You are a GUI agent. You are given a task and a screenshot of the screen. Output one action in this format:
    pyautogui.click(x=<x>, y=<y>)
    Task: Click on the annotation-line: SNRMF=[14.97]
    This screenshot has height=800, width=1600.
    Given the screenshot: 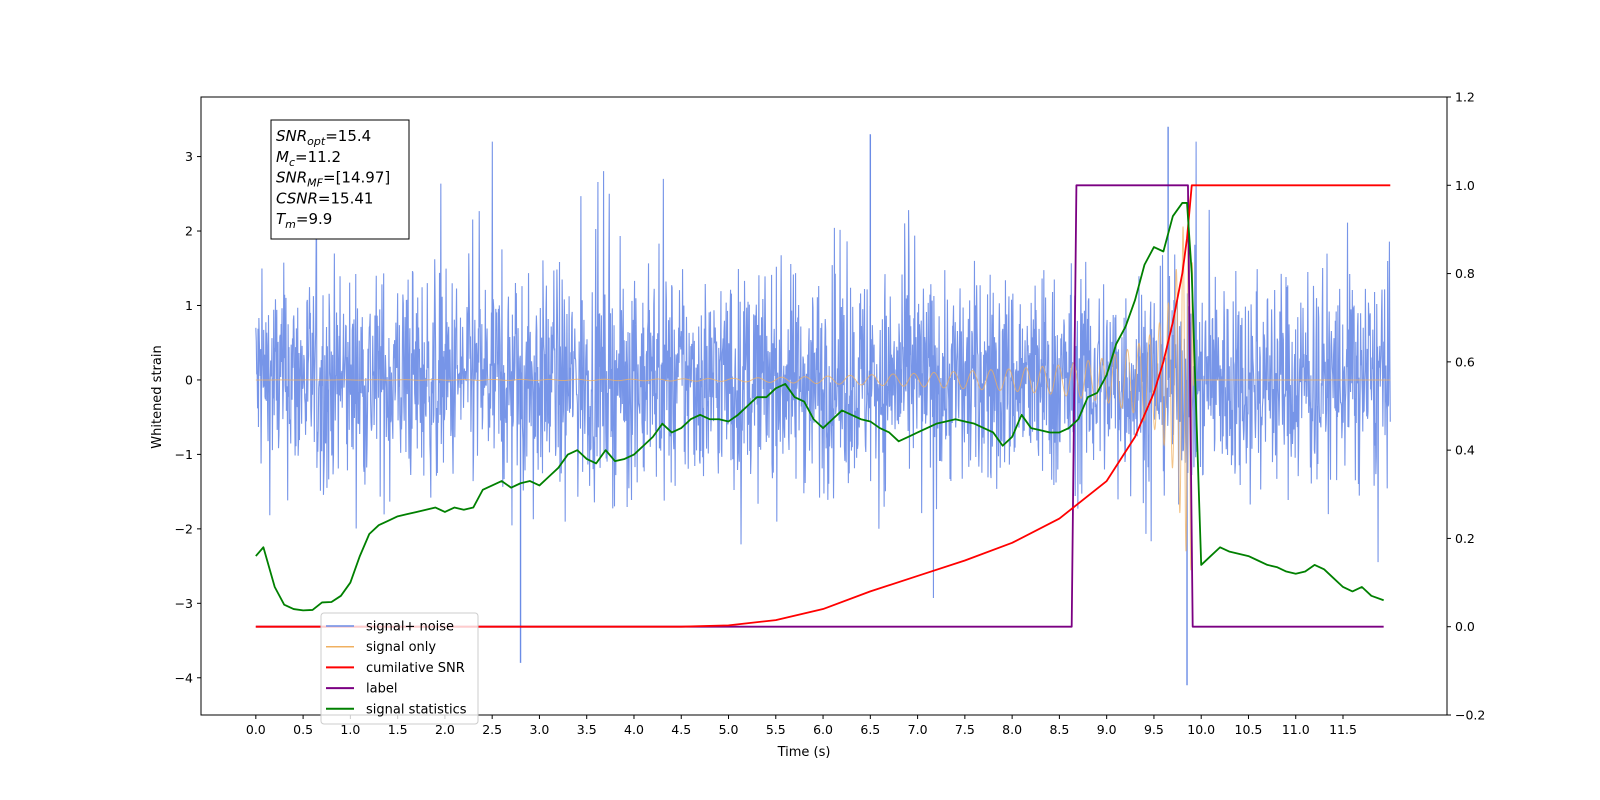 What is the action you would take?
    pyautogui.click(x=333, y=179)
    